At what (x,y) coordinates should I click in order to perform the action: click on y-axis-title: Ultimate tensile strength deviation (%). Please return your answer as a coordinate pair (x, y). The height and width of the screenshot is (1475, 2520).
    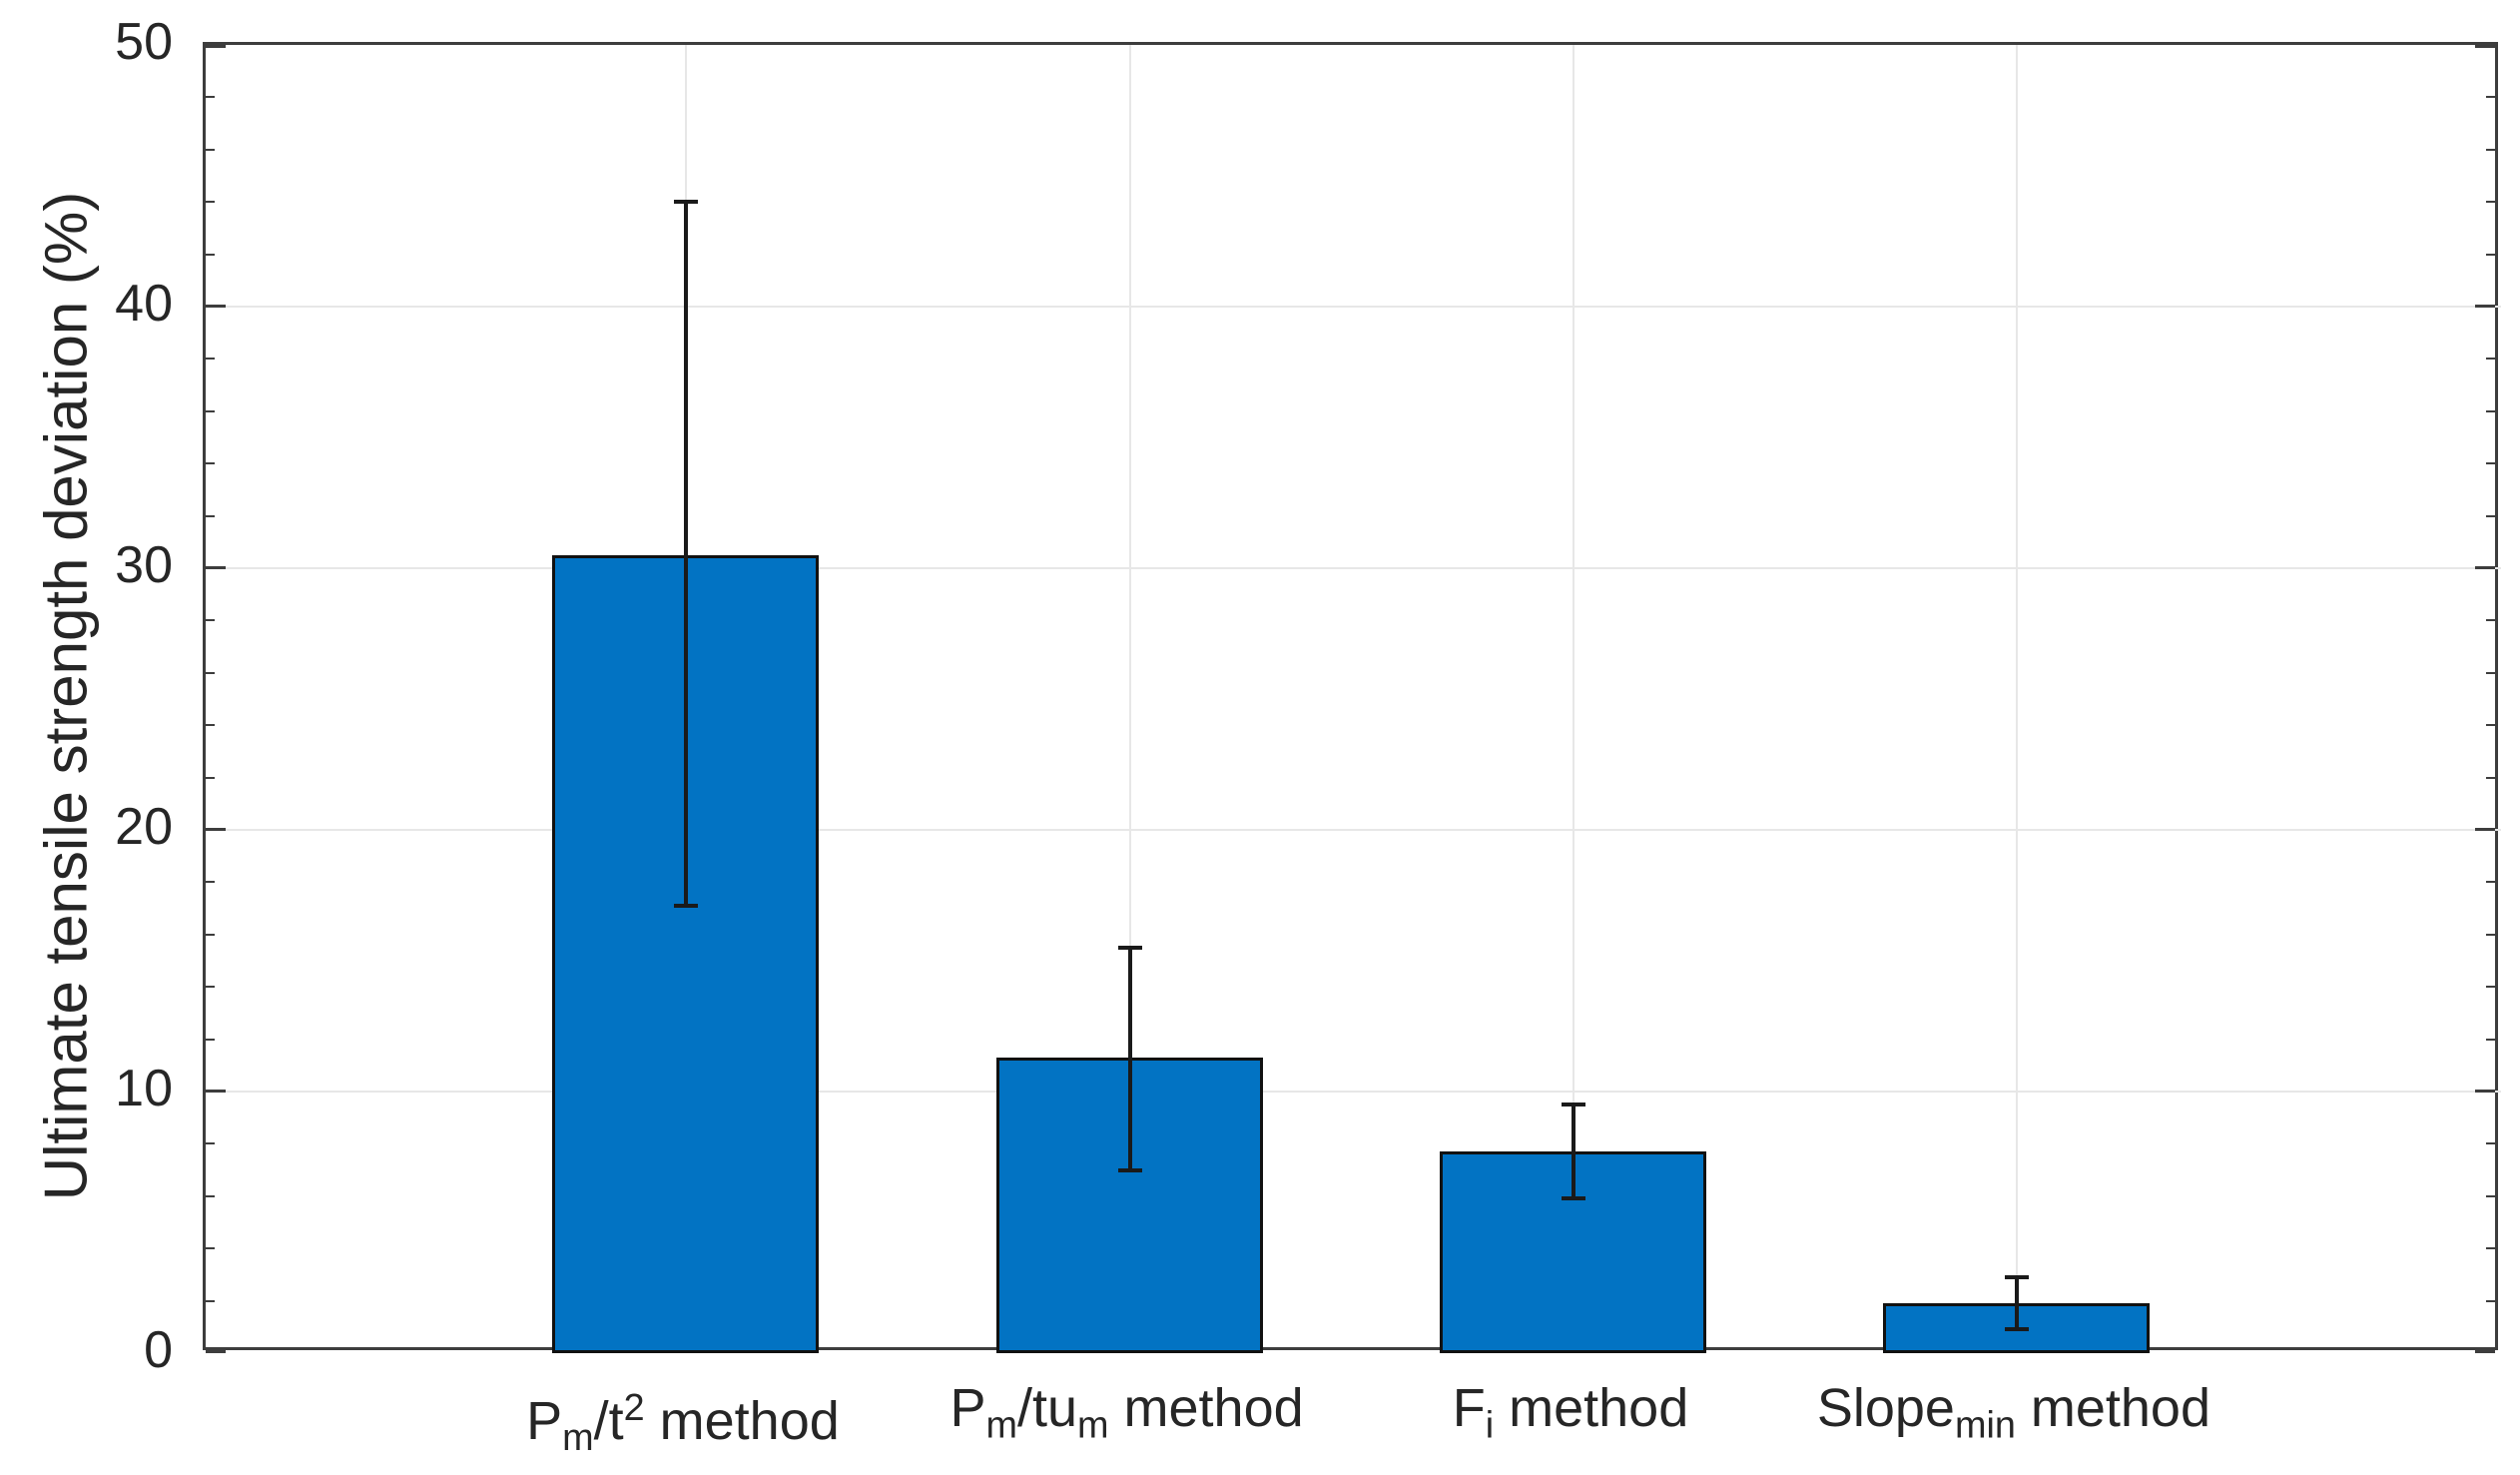
    Looking at the image, I should click on (66, 696).